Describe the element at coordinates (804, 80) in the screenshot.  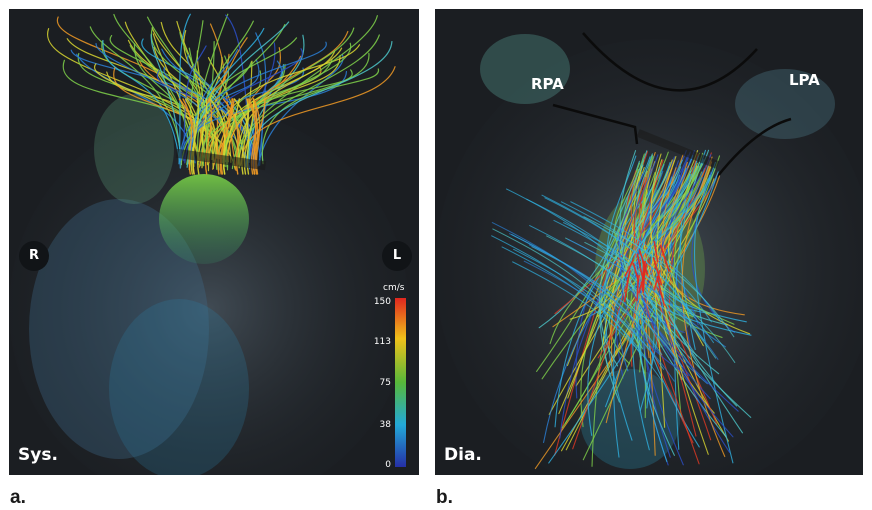
I see `lpa-label: LPA` at that location.